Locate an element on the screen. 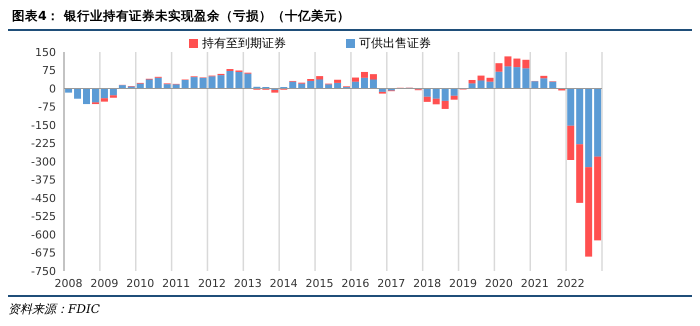  x-tick-label: 2019 is located at coordinates (463, 283).